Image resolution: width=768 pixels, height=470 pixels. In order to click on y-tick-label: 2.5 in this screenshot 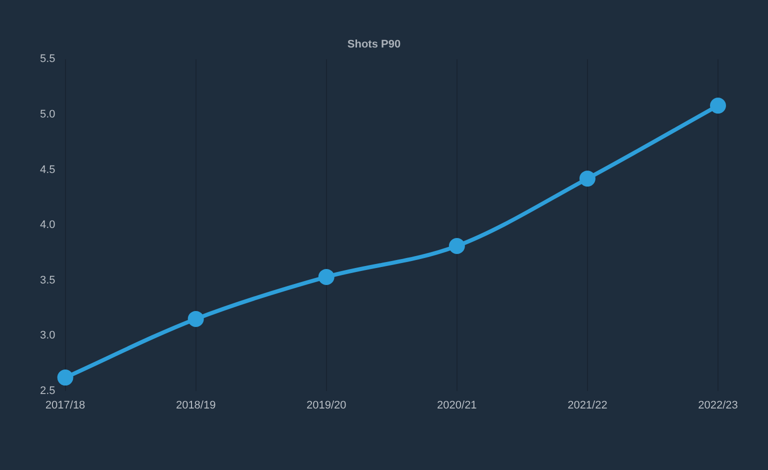, I will do `click(48, 390)`.